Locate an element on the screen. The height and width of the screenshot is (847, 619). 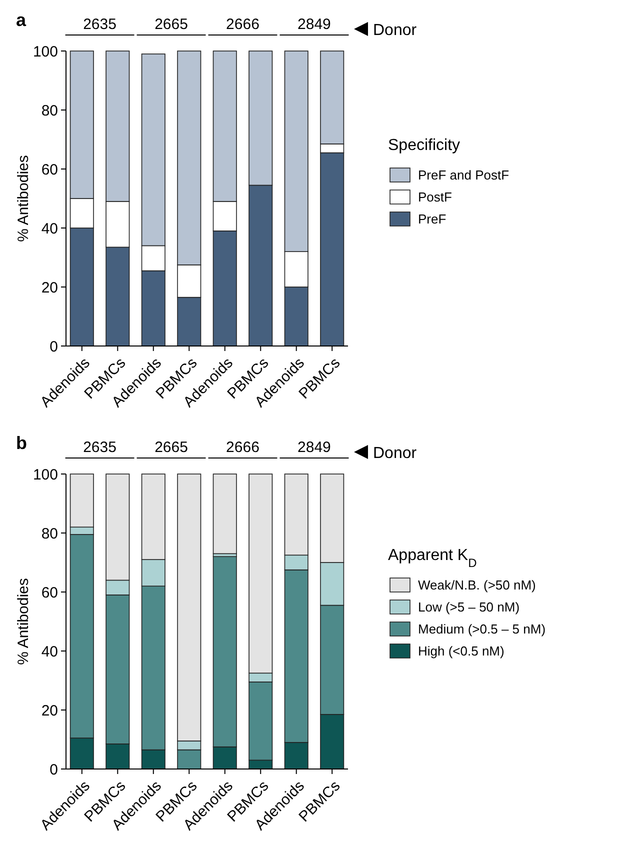
legend-label: PreF is located at coordinates (432, 219).